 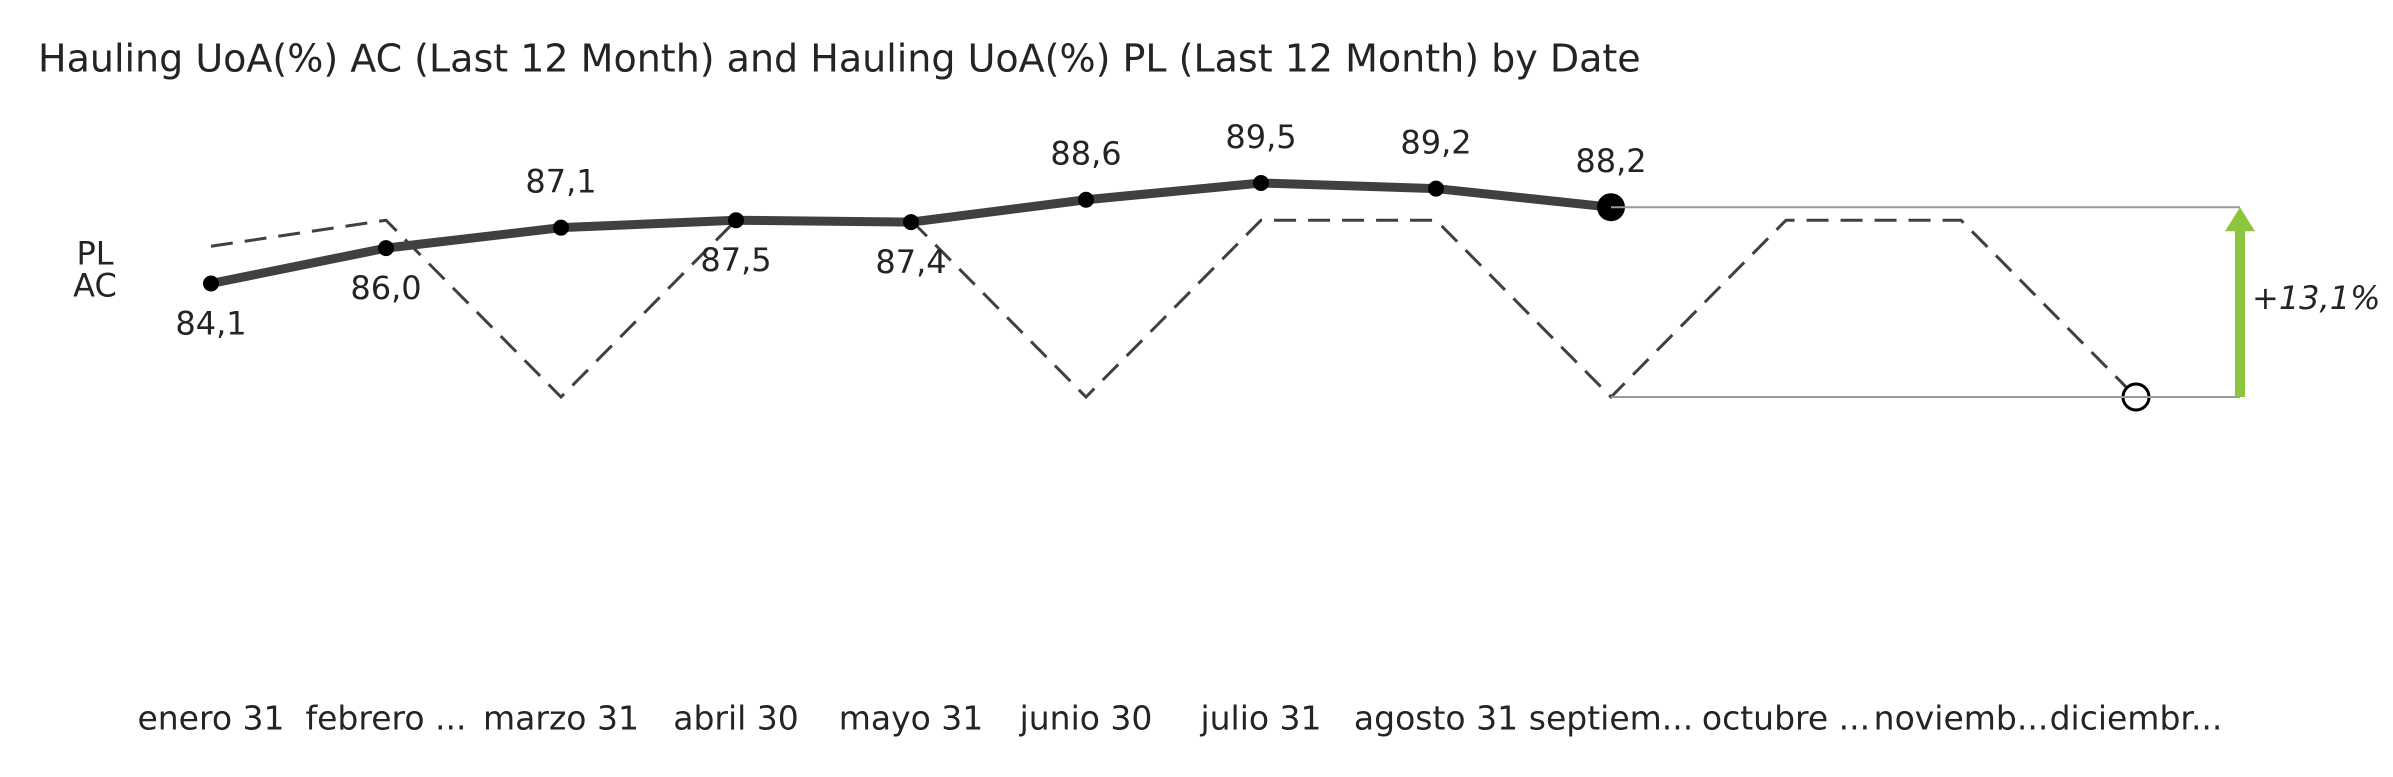 I want to click on data-label: 86,0, so click(x=385, y=288).